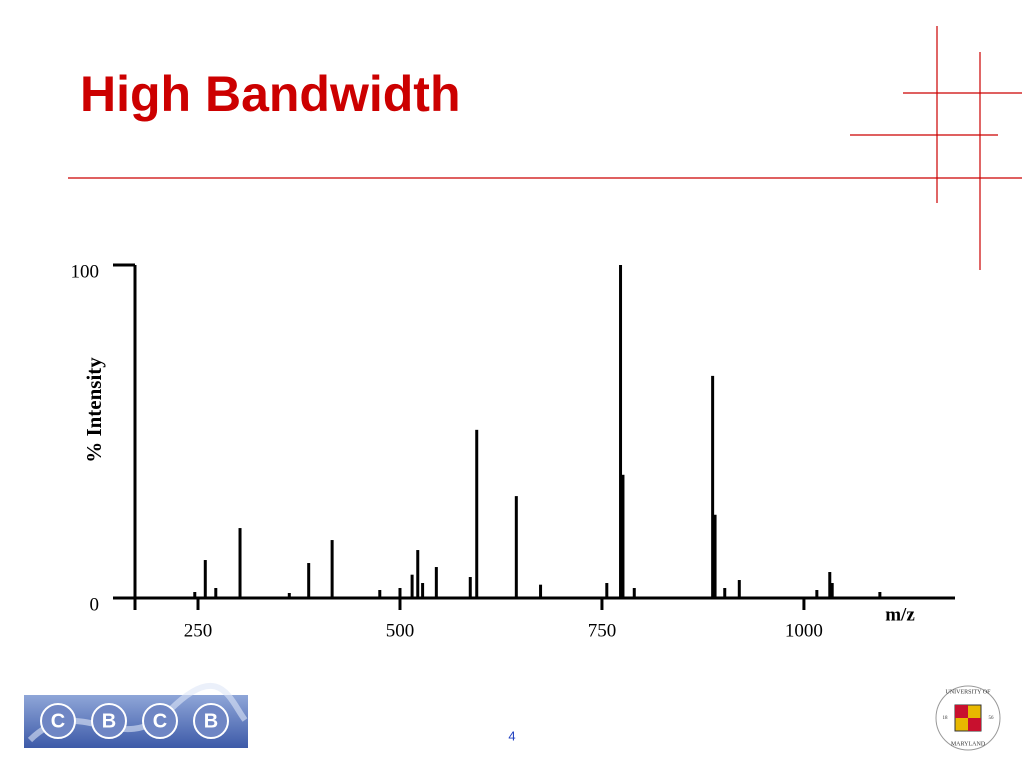  What do you see at coordinates (198, 630) in the screenshot?
I see `x-tick-label: 250` at bounding box center [198, 630].